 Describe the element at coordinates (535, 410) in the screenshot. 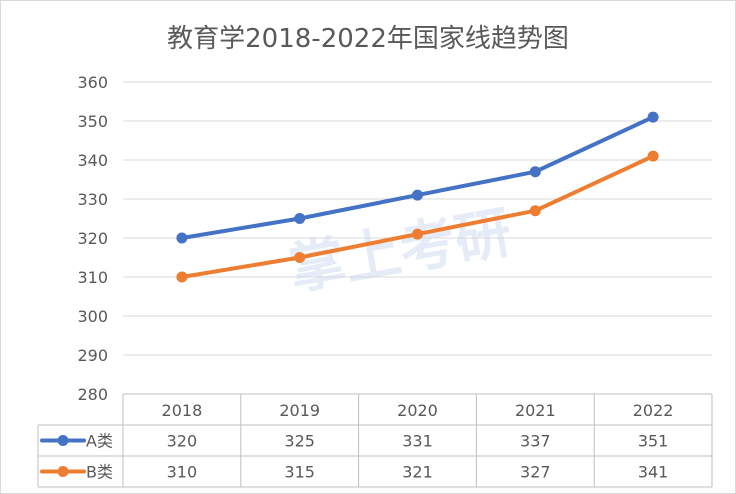

I see `x-category-label: 2021` at that location.